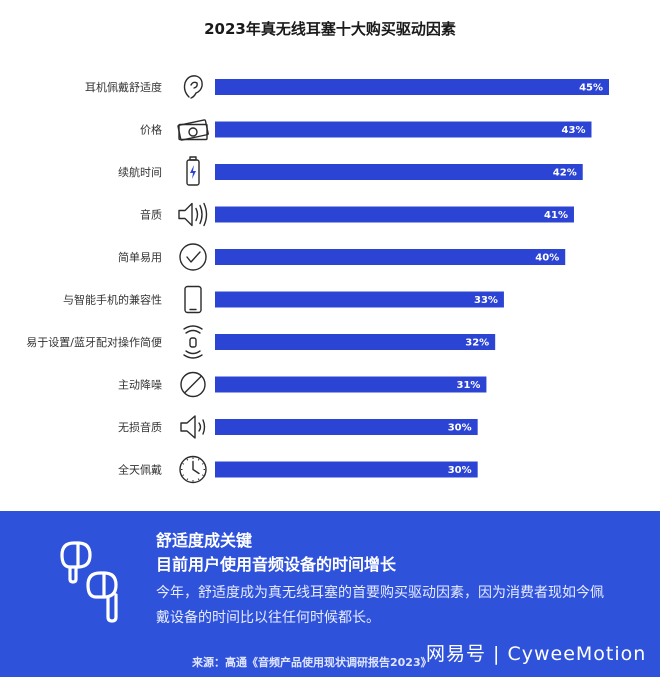  Describe the element at coordinates (486, 300) in the screenshot. I see `data-label: 33%` at that location.